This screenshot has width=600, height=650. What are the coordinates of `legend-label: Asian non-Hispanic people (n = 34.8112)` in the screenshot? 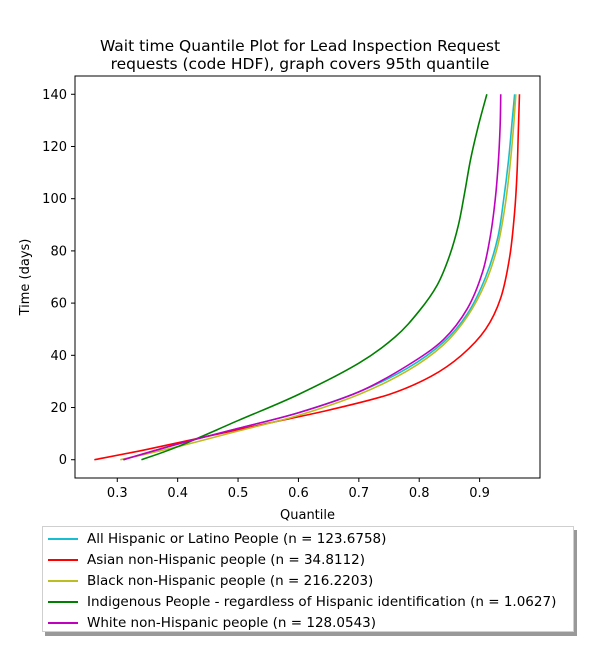 It's located at (226, 559).